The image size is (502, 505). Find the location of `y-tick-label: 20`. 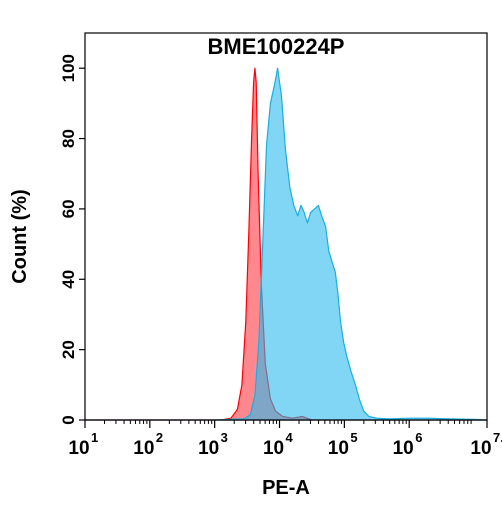

y-tick-label: 20 is located at coordinates (68, 349).